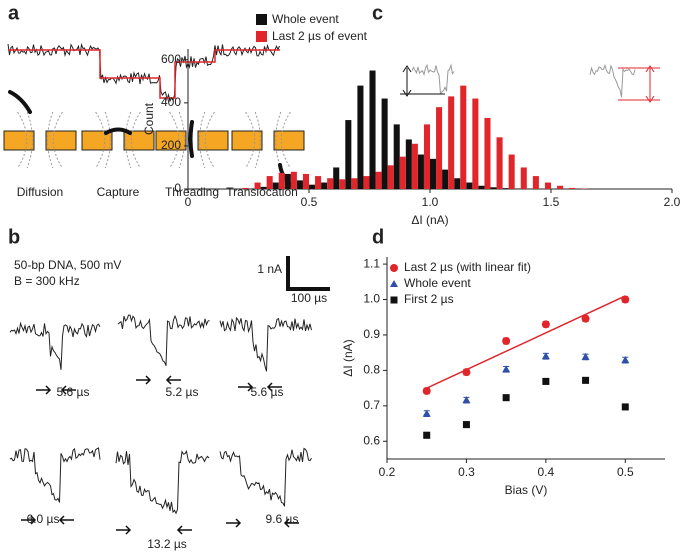 The image size is (688, 556). What do you see at coordinates (320, 36) in the screenshot?
I see `legend-label: Last 2 µs of event` at bounding box center [320, 36].